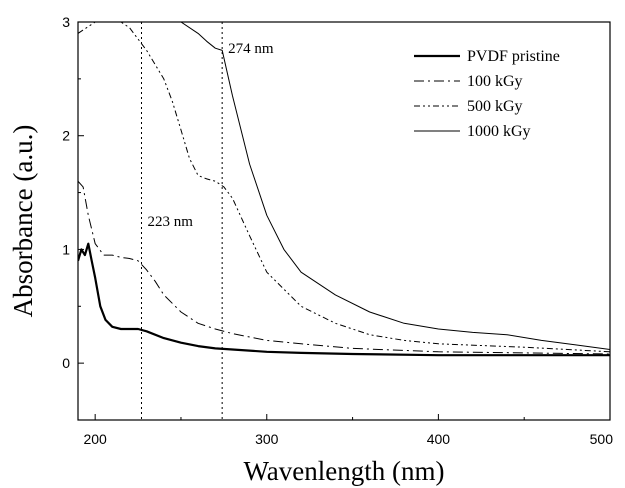  I want to click on y-tick-label: 3, so click(66, 22).